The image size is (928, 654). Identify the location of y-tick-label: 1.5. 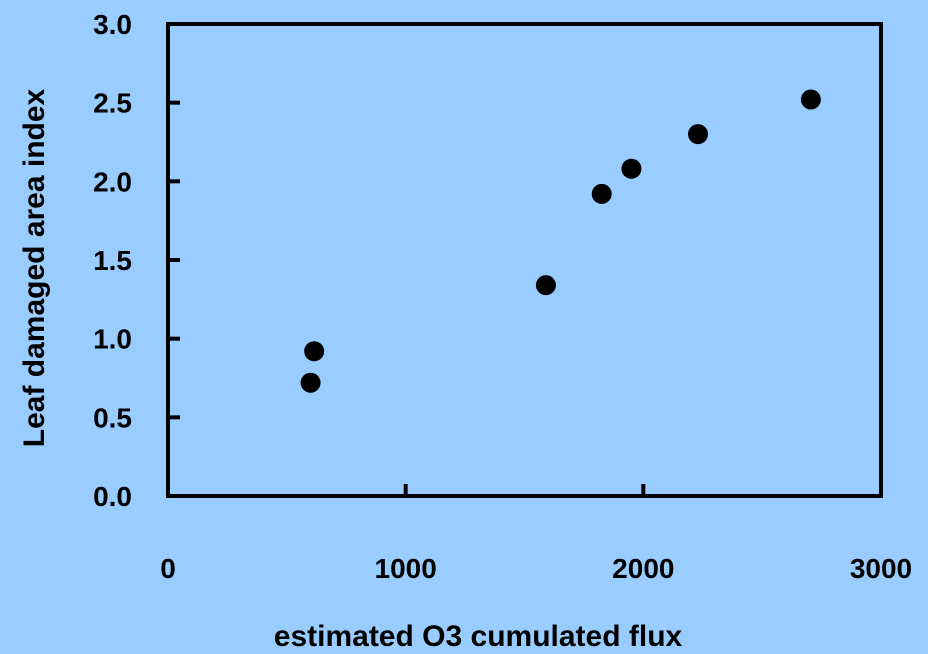
(112, 260).